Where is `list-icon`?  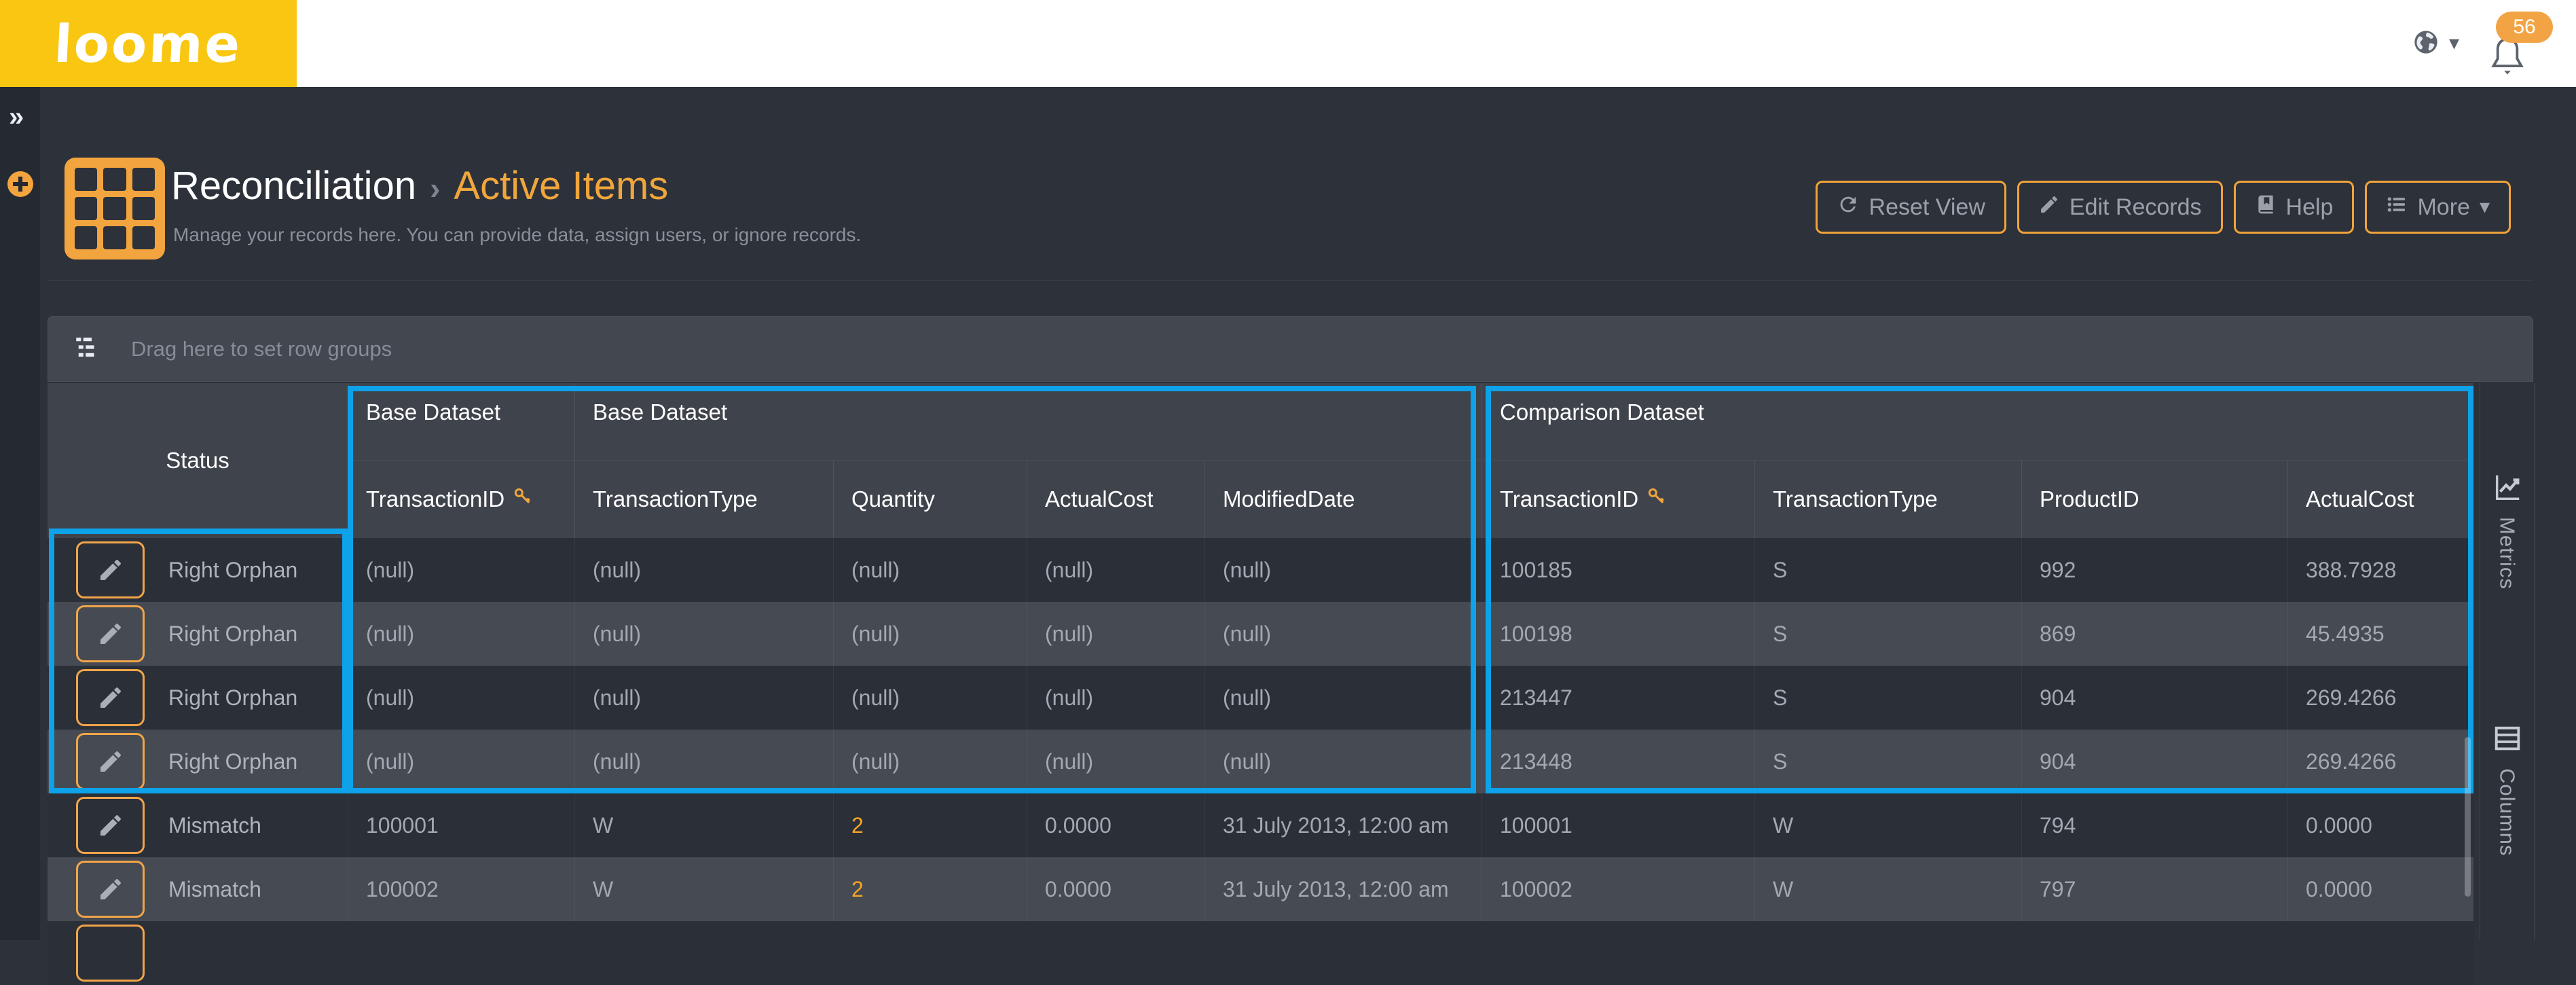
list-icon is located at coordinates (2397, 208).